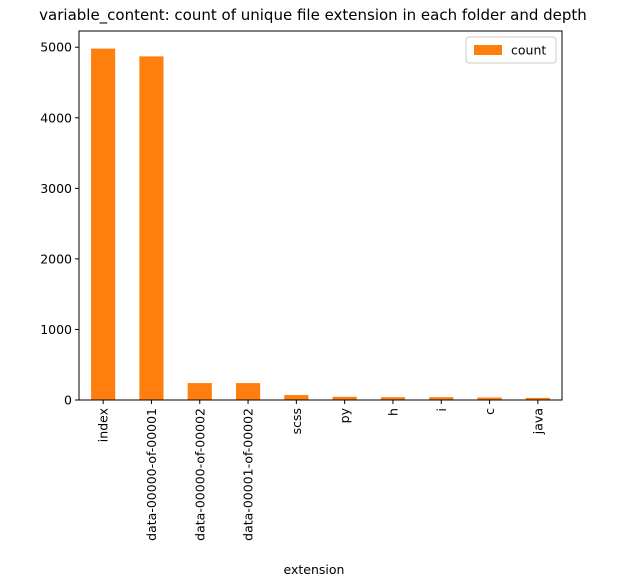 This screenshot has height=587, width=628. I want to click on legend-swatch, so click(488, 50).